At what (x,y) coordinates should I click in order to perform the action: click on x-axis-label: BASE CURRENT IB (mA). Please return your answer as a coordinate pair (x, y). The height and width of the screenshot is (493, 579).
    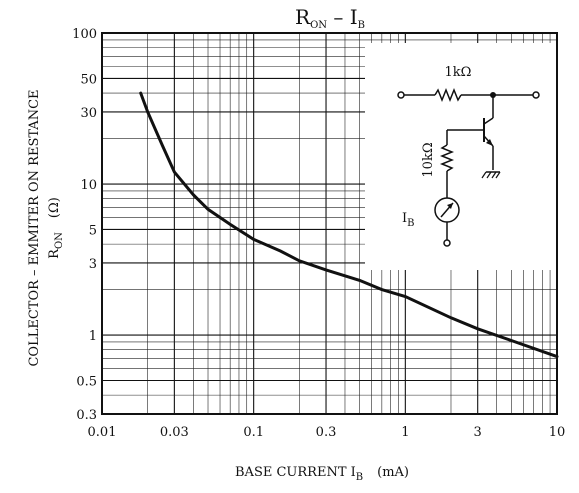
    Looking at the image, I should click on (322, 474).